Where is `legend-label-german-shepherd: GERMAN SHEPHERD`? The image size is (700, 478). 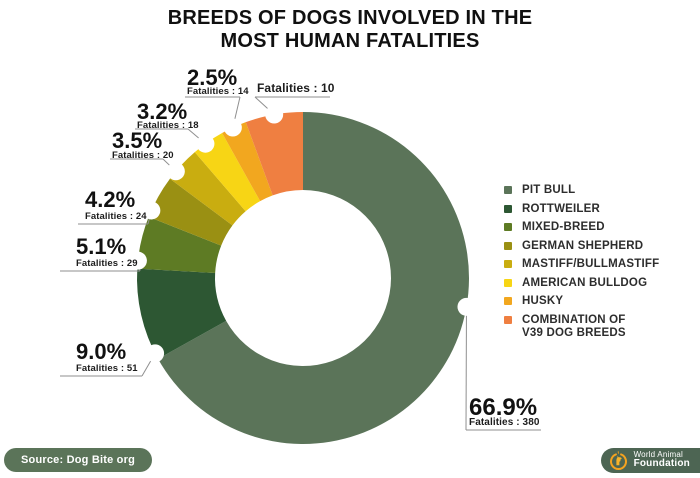
legend-label-german-shepherd: GERMAN SHEPHERD is located at coordinates (583, 245).